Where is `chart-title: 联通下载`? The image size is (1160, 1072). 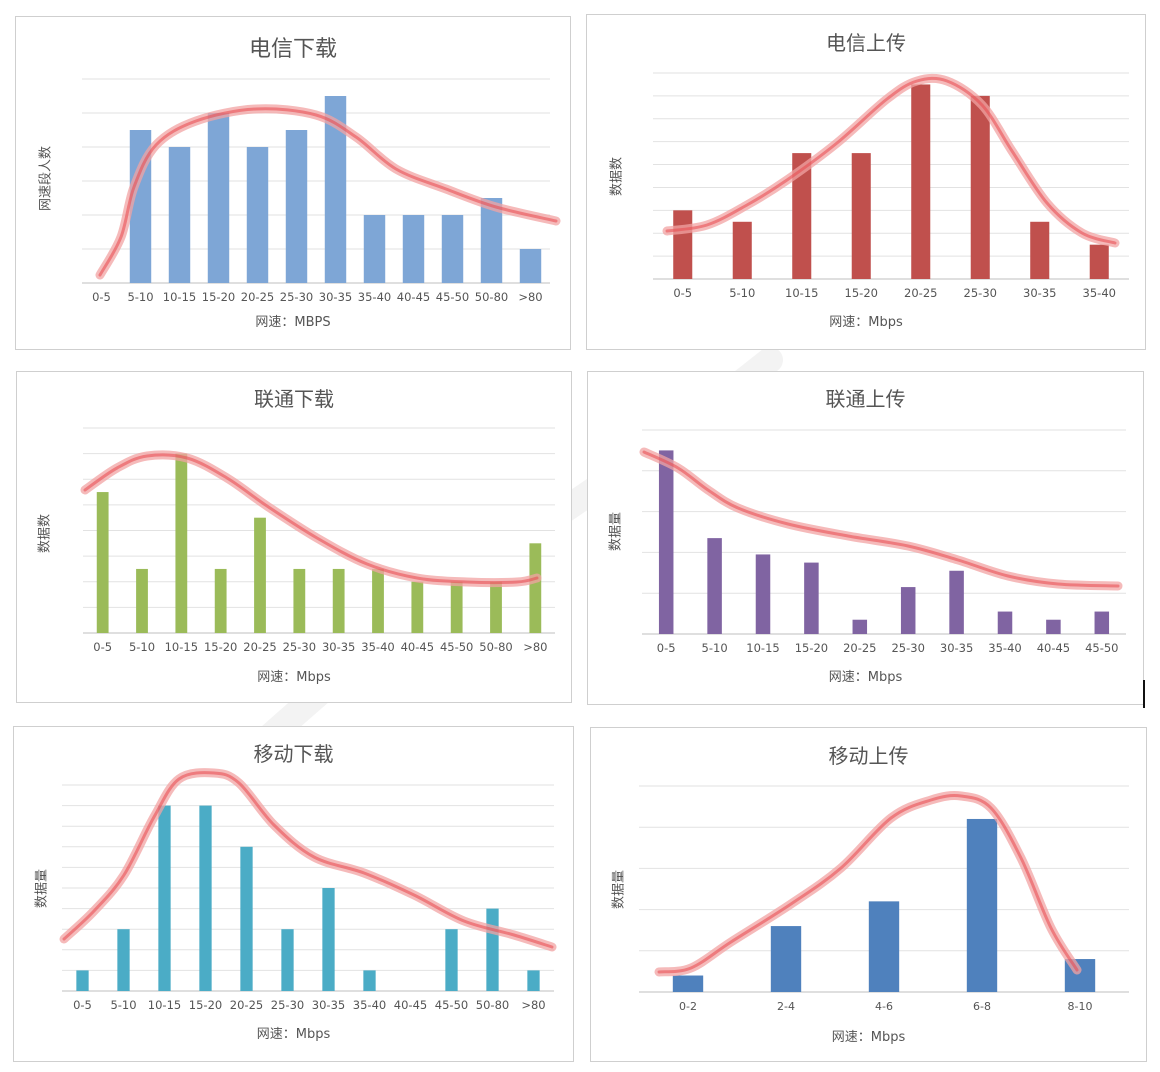
chart-title: 联通下载 is located at coordinates (294, 399).